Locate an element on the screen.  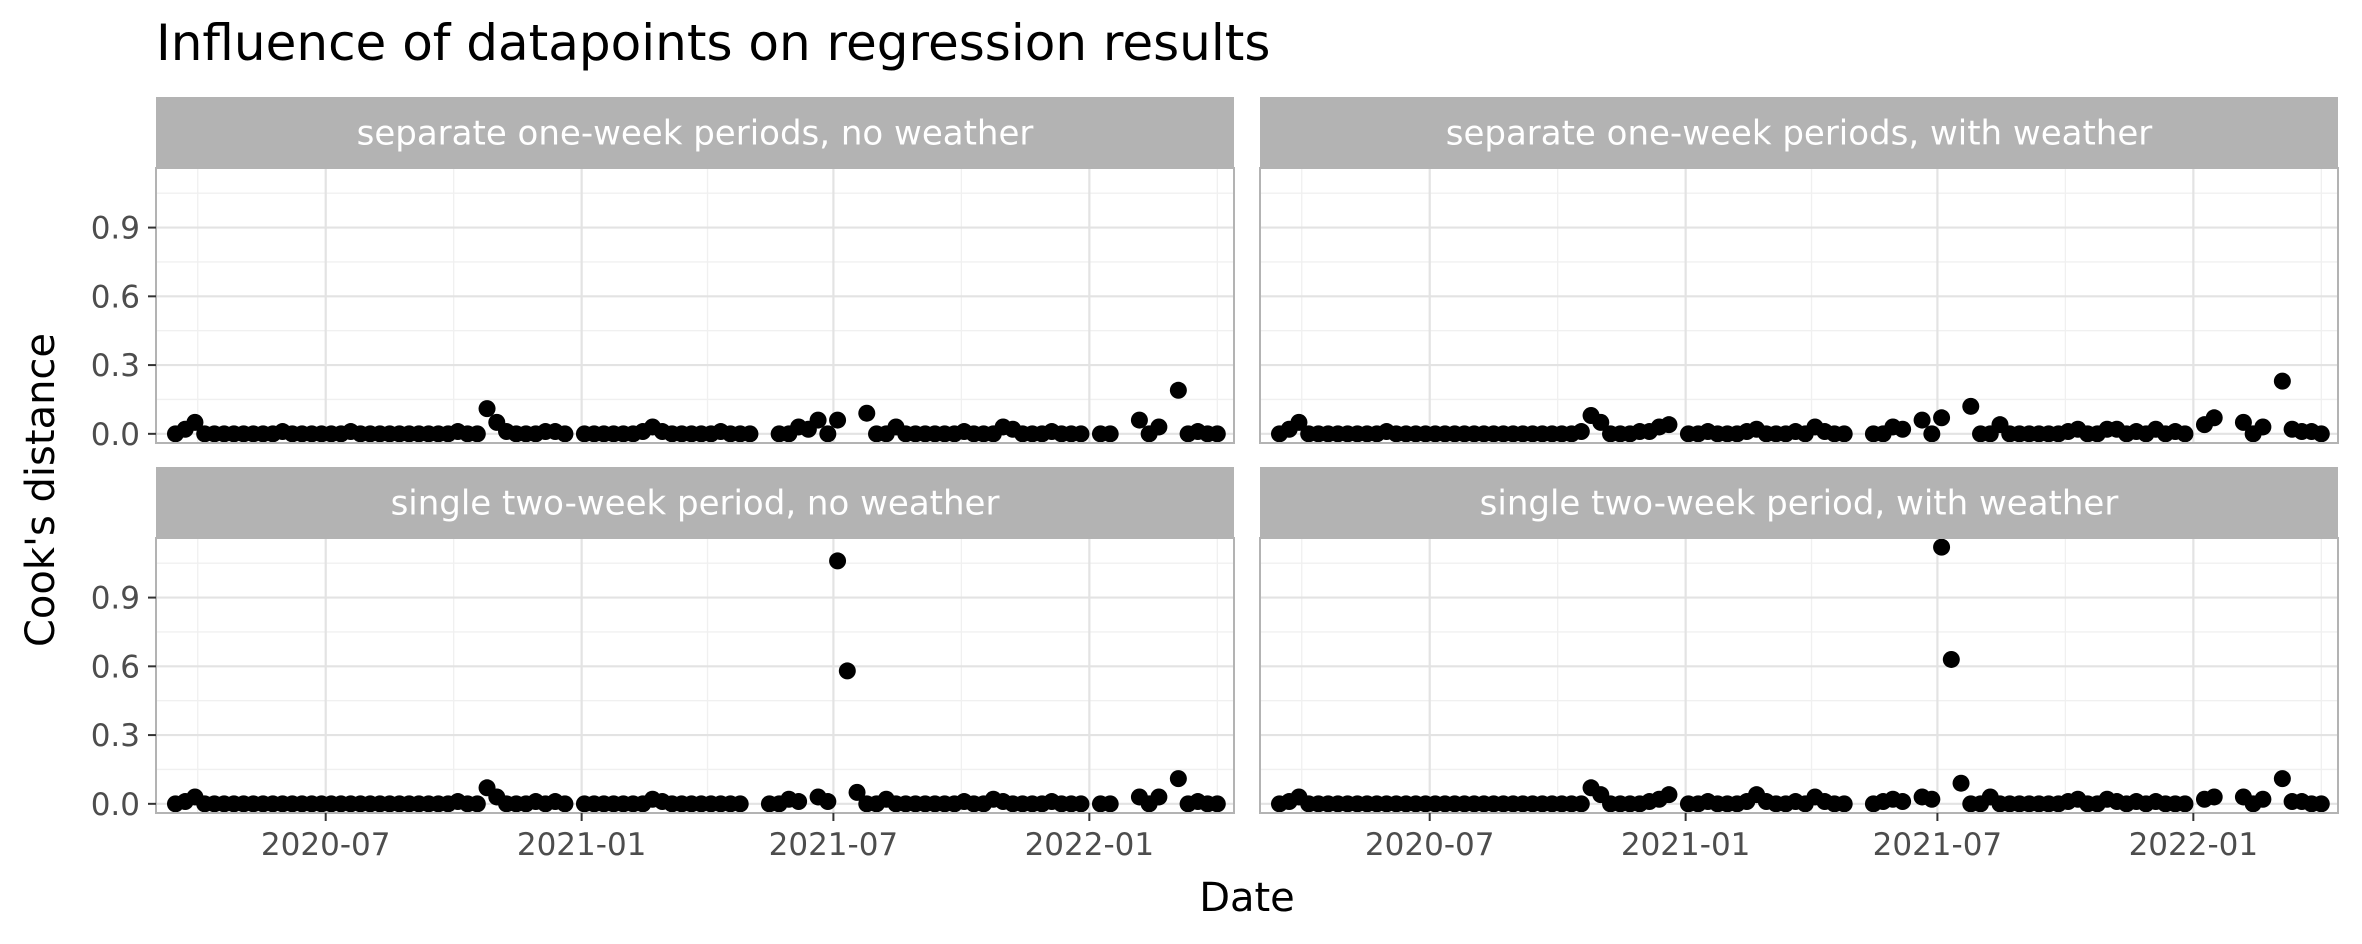
facet-strip-label: separate one-week periods, no weather is located at coordinates (695, 134).